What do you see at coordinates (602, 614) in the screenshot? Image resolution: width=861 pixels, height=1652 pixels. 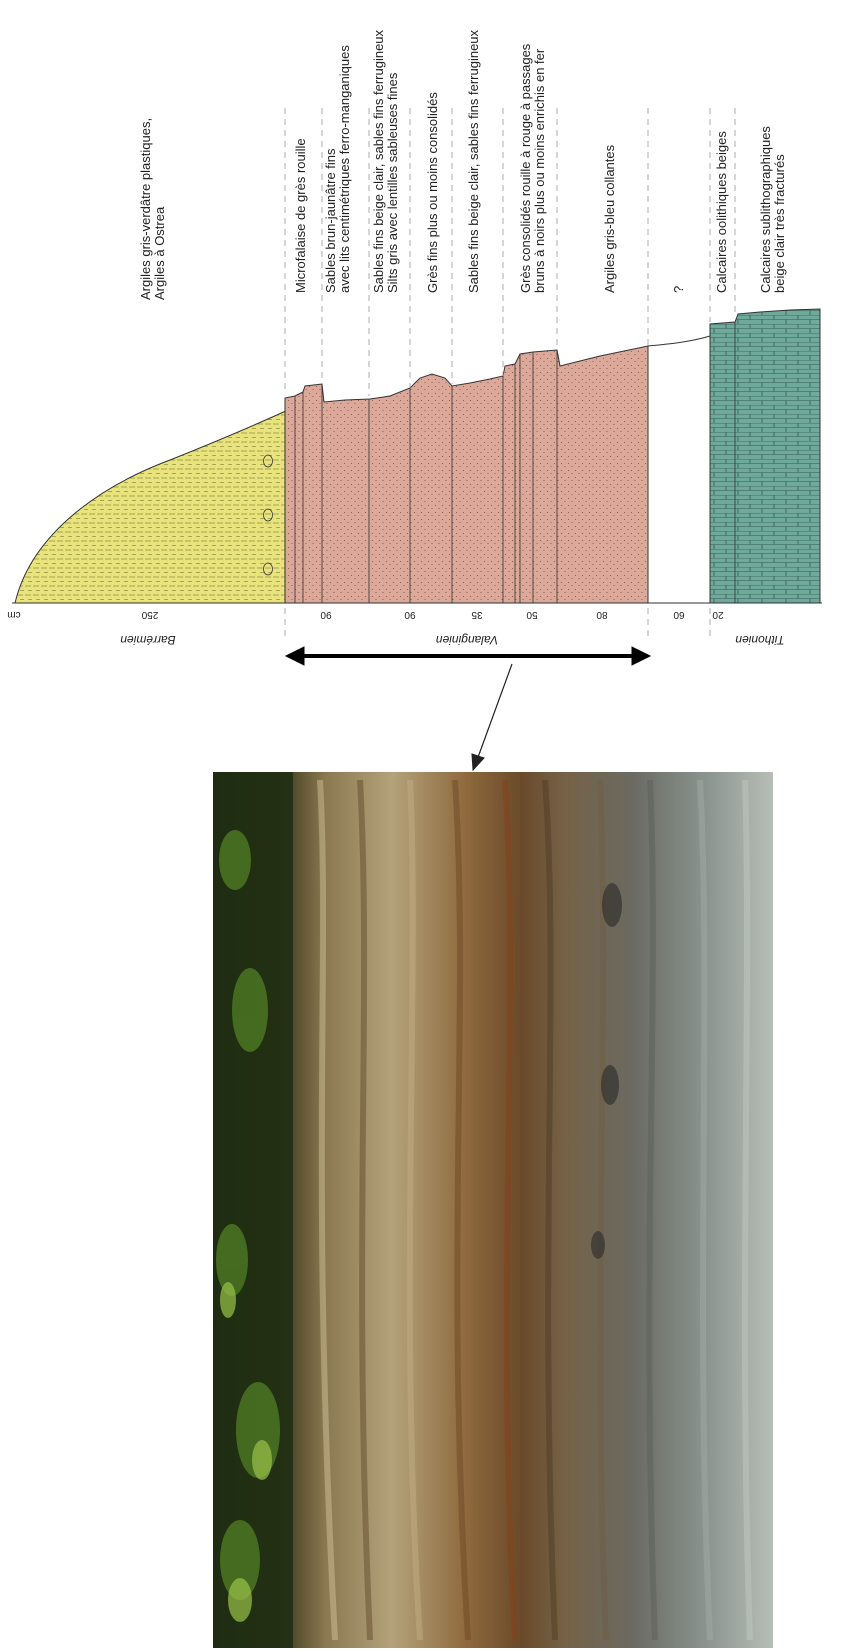 I see `tick-label: 80` at bounding box center [602, 614].